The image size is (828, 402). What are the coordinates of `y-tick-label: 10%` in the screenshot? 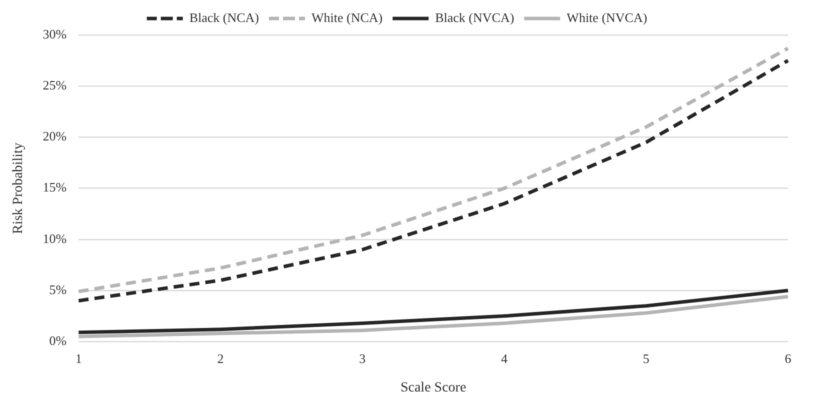 It's located at (54, 238).